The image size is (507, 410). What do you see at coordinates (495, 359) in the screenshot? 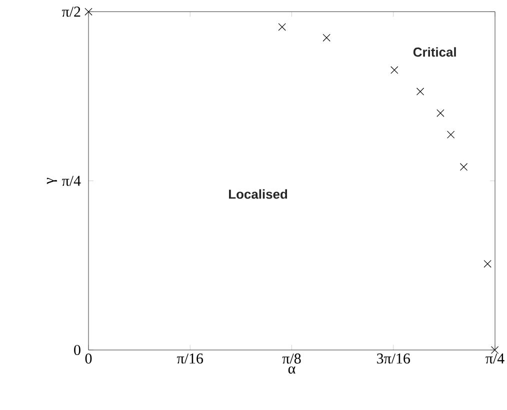
I see `x-tick-label: π/4` at bounding box center [495, 359].